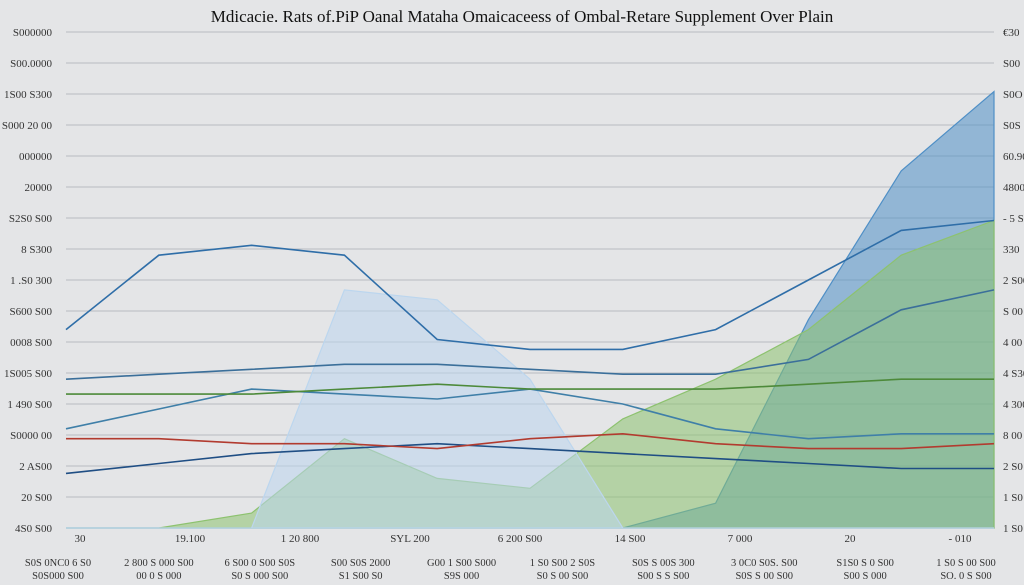  I want to click on left-tick-label: S2S0 S00, so click(31, 219).